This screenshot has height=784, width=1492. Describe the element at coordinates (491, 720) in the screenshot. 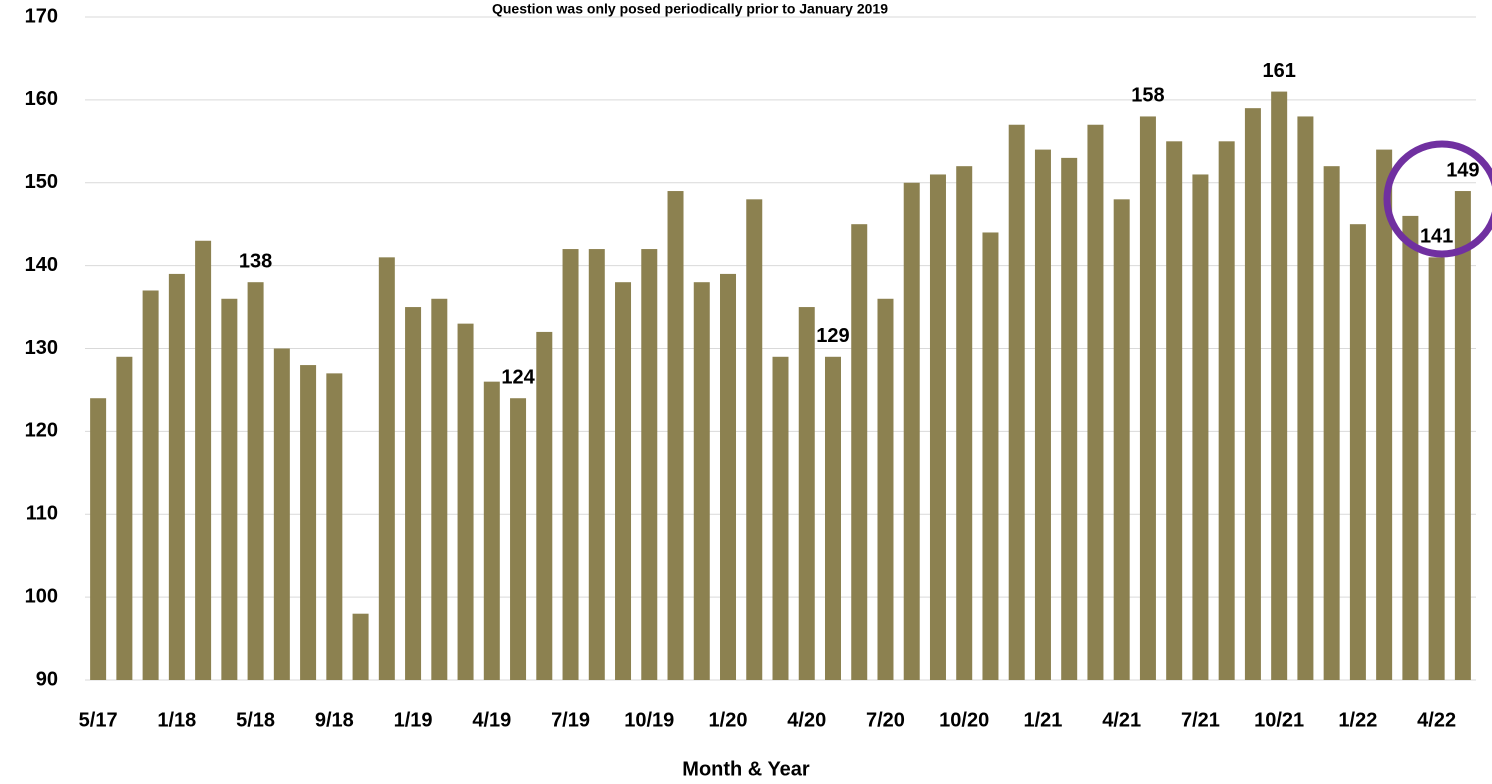

I see `x-tick-label: 4/19` at that location.